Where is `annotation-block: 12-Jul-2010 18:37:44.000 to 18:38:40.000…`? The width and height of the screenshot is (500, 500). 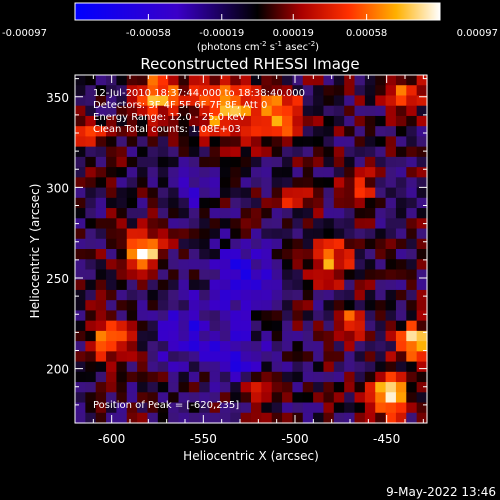 annotation-block: 12-Jul-2010 18:37:44.000 to 18:38:40.000… is located at coordinates (199, 111).